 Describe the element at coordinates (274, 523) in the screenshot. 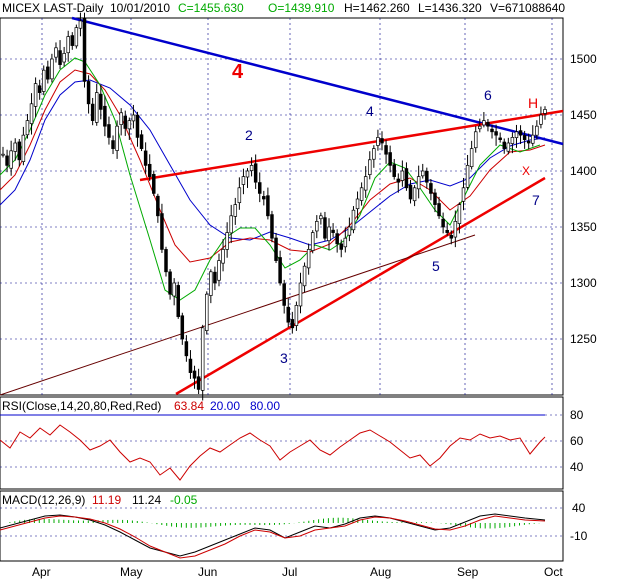

I see `macd-histogram` at that location.